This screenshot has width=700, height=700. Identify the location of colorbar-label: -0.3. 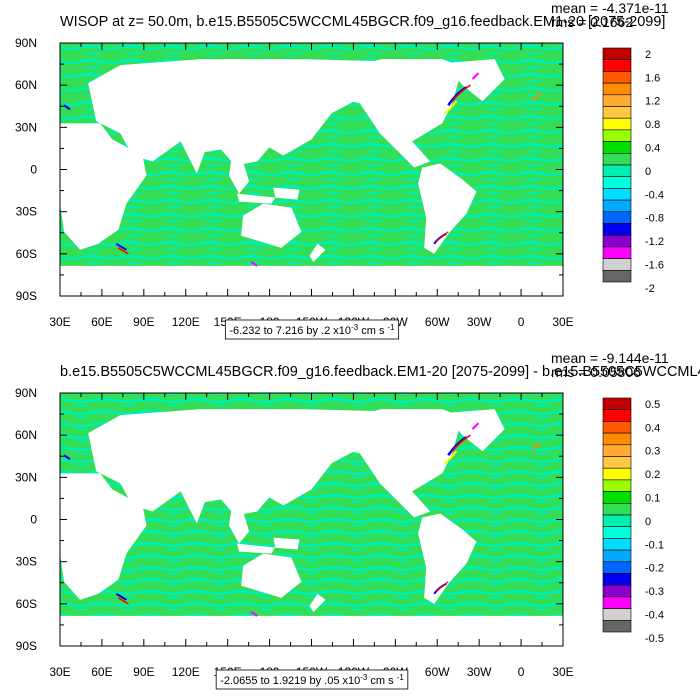
(654, 592).